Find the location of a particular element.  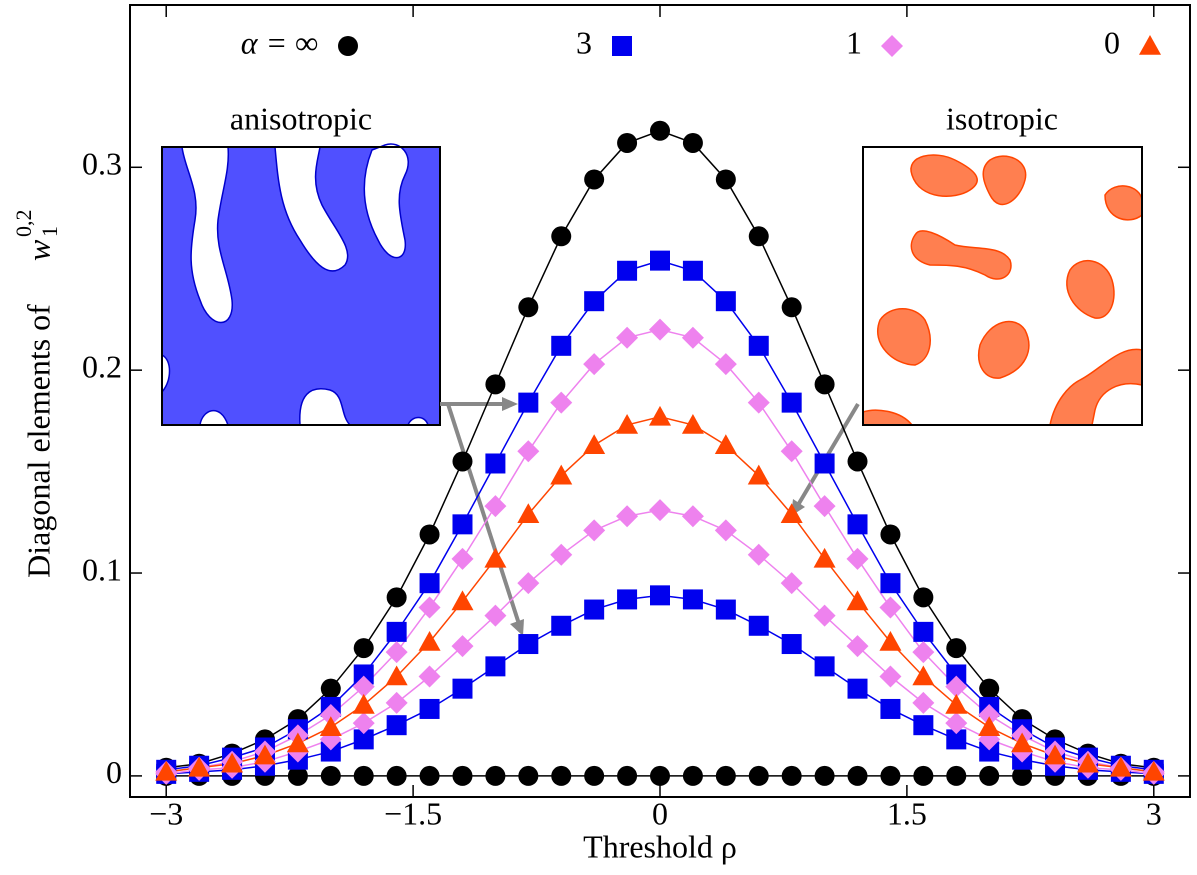

annotation: isotropic is located at coordinates (1002, 118).